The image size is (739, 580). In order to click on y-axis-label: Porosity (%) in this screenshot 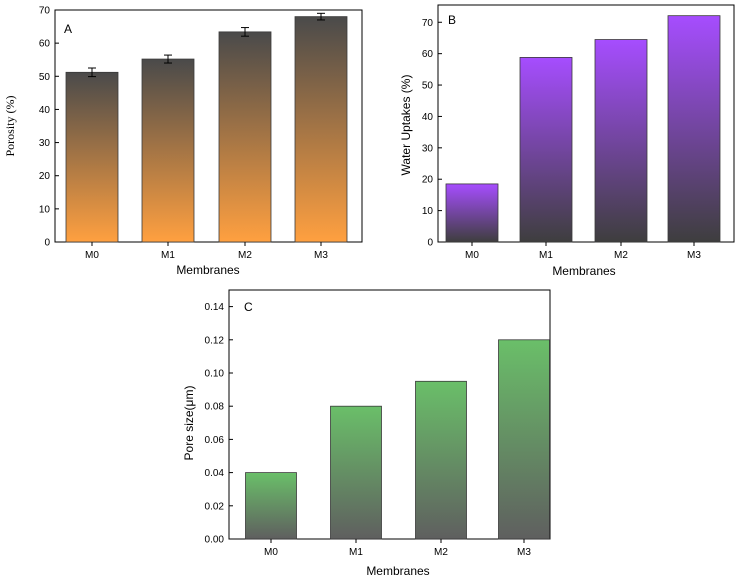, I will do `click(10, 126)`.